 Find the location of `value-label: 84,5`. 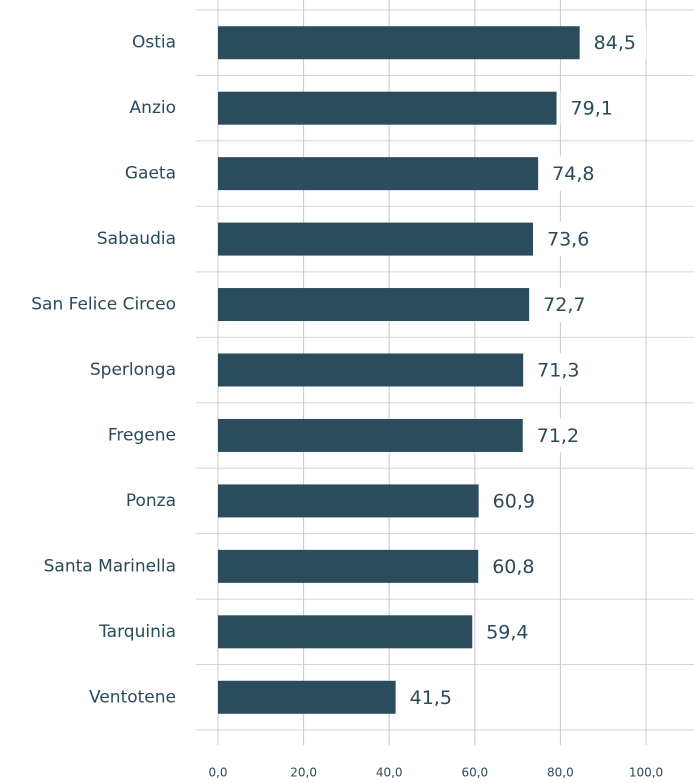

value-label: 84,5 is located at coordinates (615, 43).